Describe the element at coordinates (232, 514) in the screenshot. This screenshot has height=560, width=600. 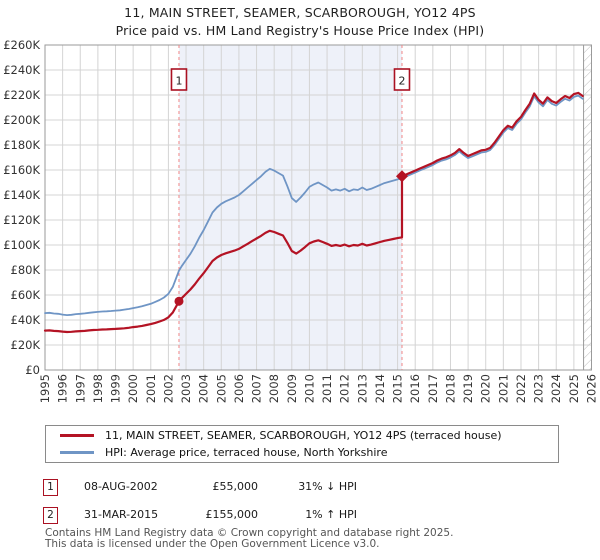
I see `sale-2-price: £155,000` at that location.